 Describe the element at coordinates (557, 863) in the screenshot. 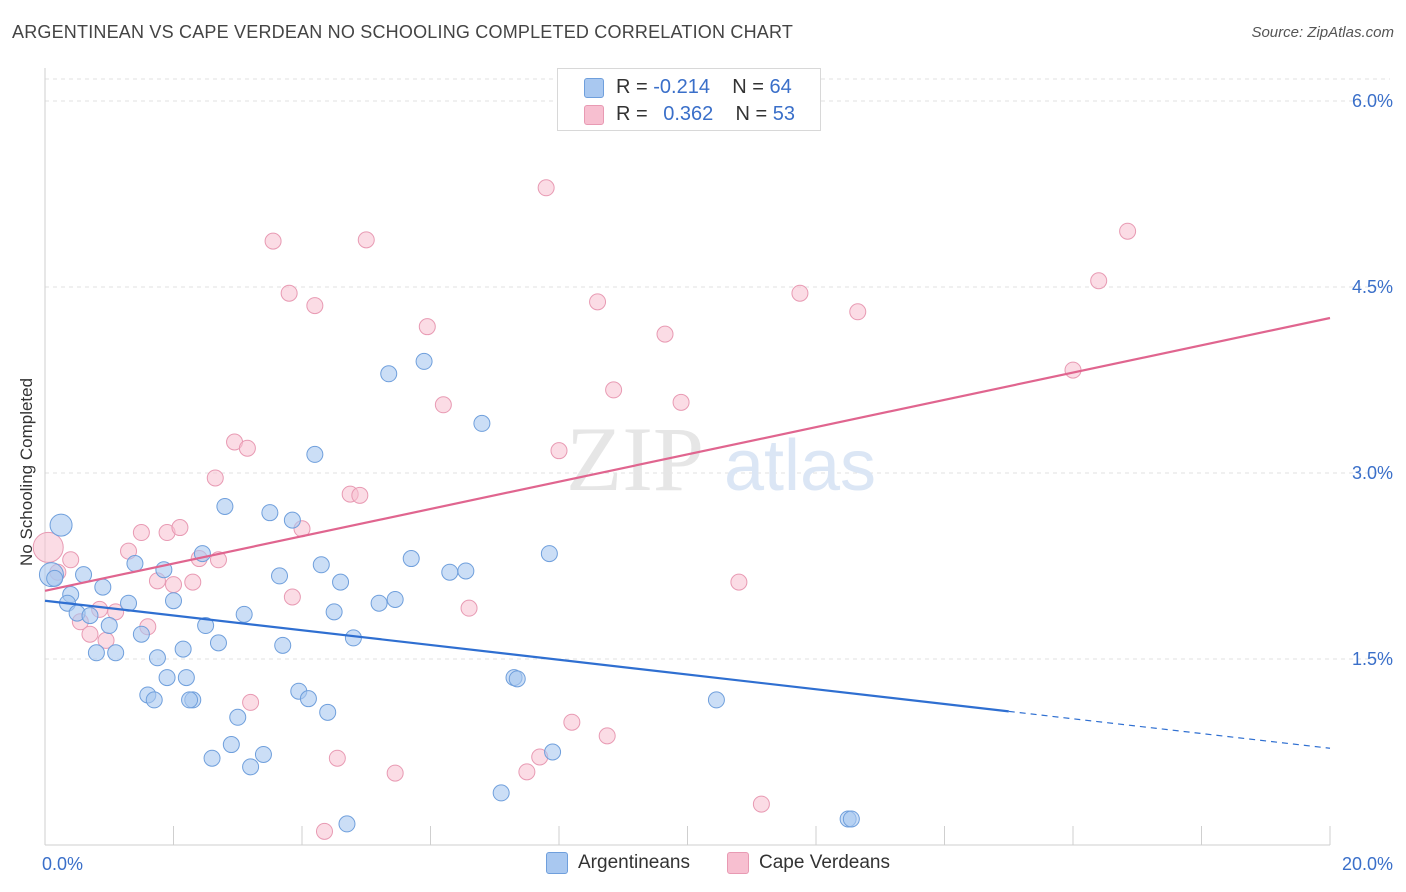

I see `argentineans-swatch` at that location.